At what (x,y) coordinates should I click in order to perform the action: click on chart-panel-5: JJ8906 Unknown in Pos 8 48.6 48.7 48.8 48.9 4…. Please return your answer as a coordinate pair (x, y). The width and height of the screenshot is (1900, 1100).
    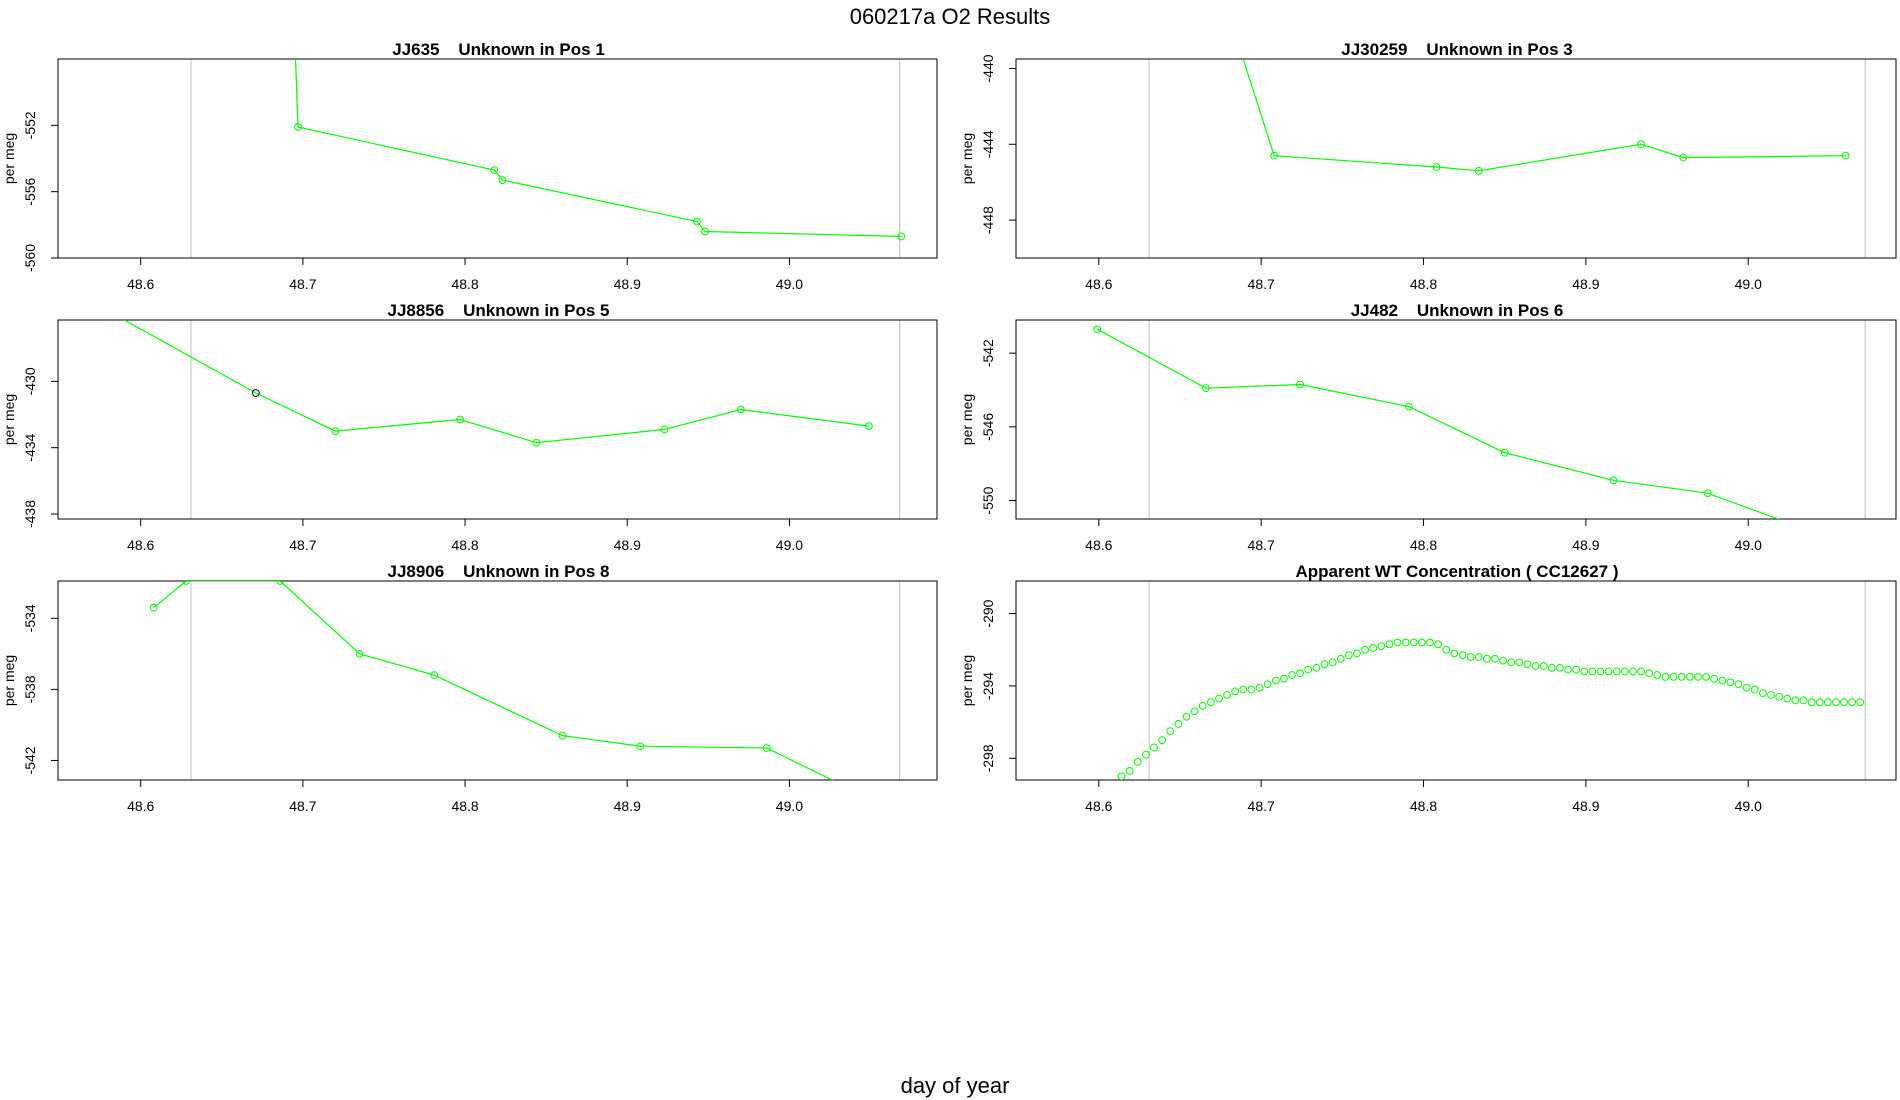
    Looking at the image, I should click on (469, 688).